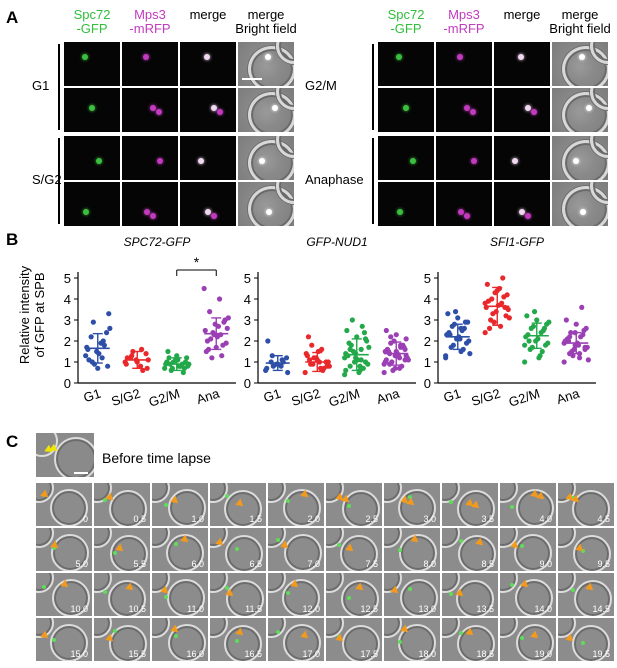  I want to click on time-lapse-frame: 8.5, so click(470, 549).